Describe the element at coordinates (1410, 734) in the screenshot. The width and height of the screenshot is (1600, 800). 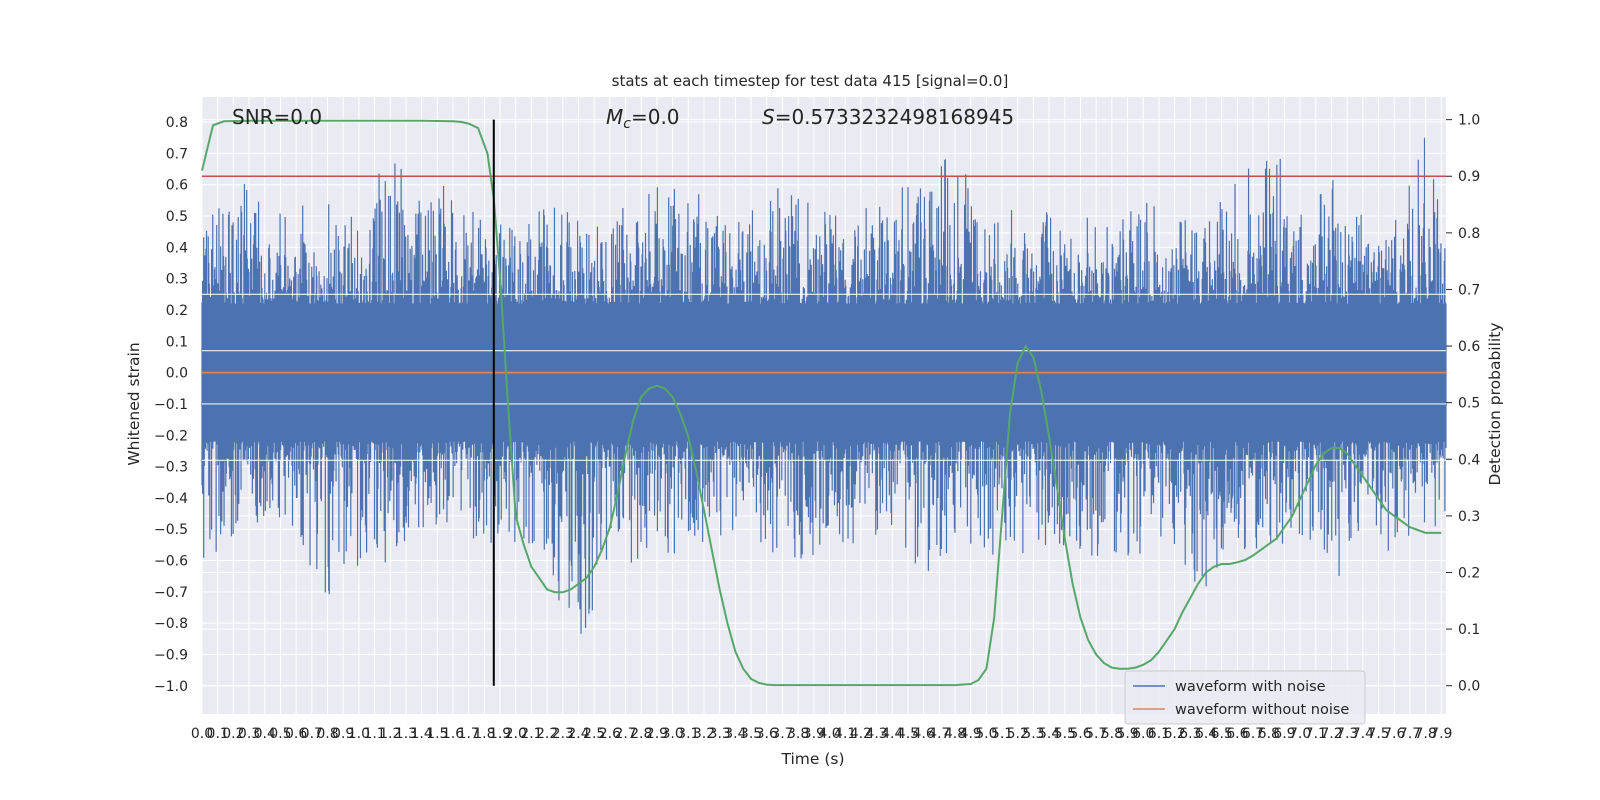
I see `x-tick-label: 7.7` at that location.